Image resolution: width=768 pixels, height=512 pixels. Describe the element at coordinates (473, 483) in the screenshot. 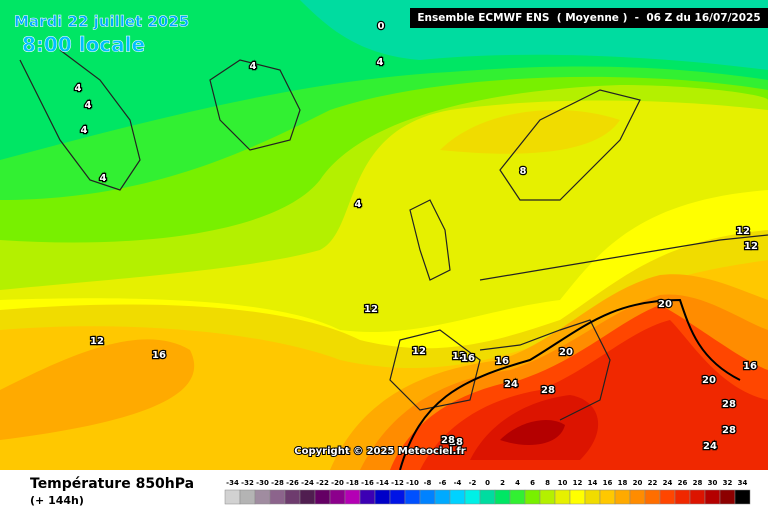

I see `scale-label: -2` at that location.